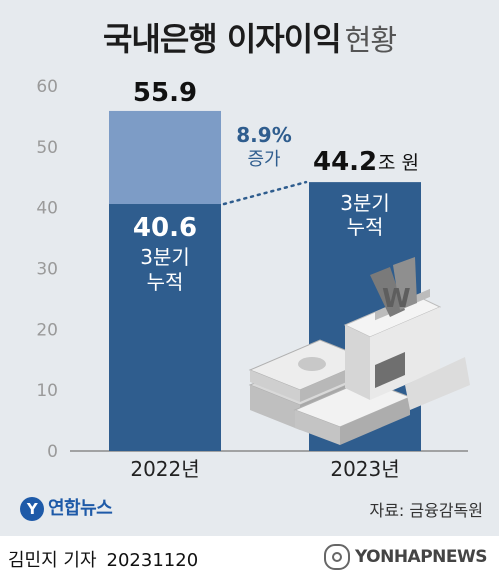 The image size is (499, 580). I want to click on y-axis: 0 10 20 30 40 50 60, so click(47, 269).